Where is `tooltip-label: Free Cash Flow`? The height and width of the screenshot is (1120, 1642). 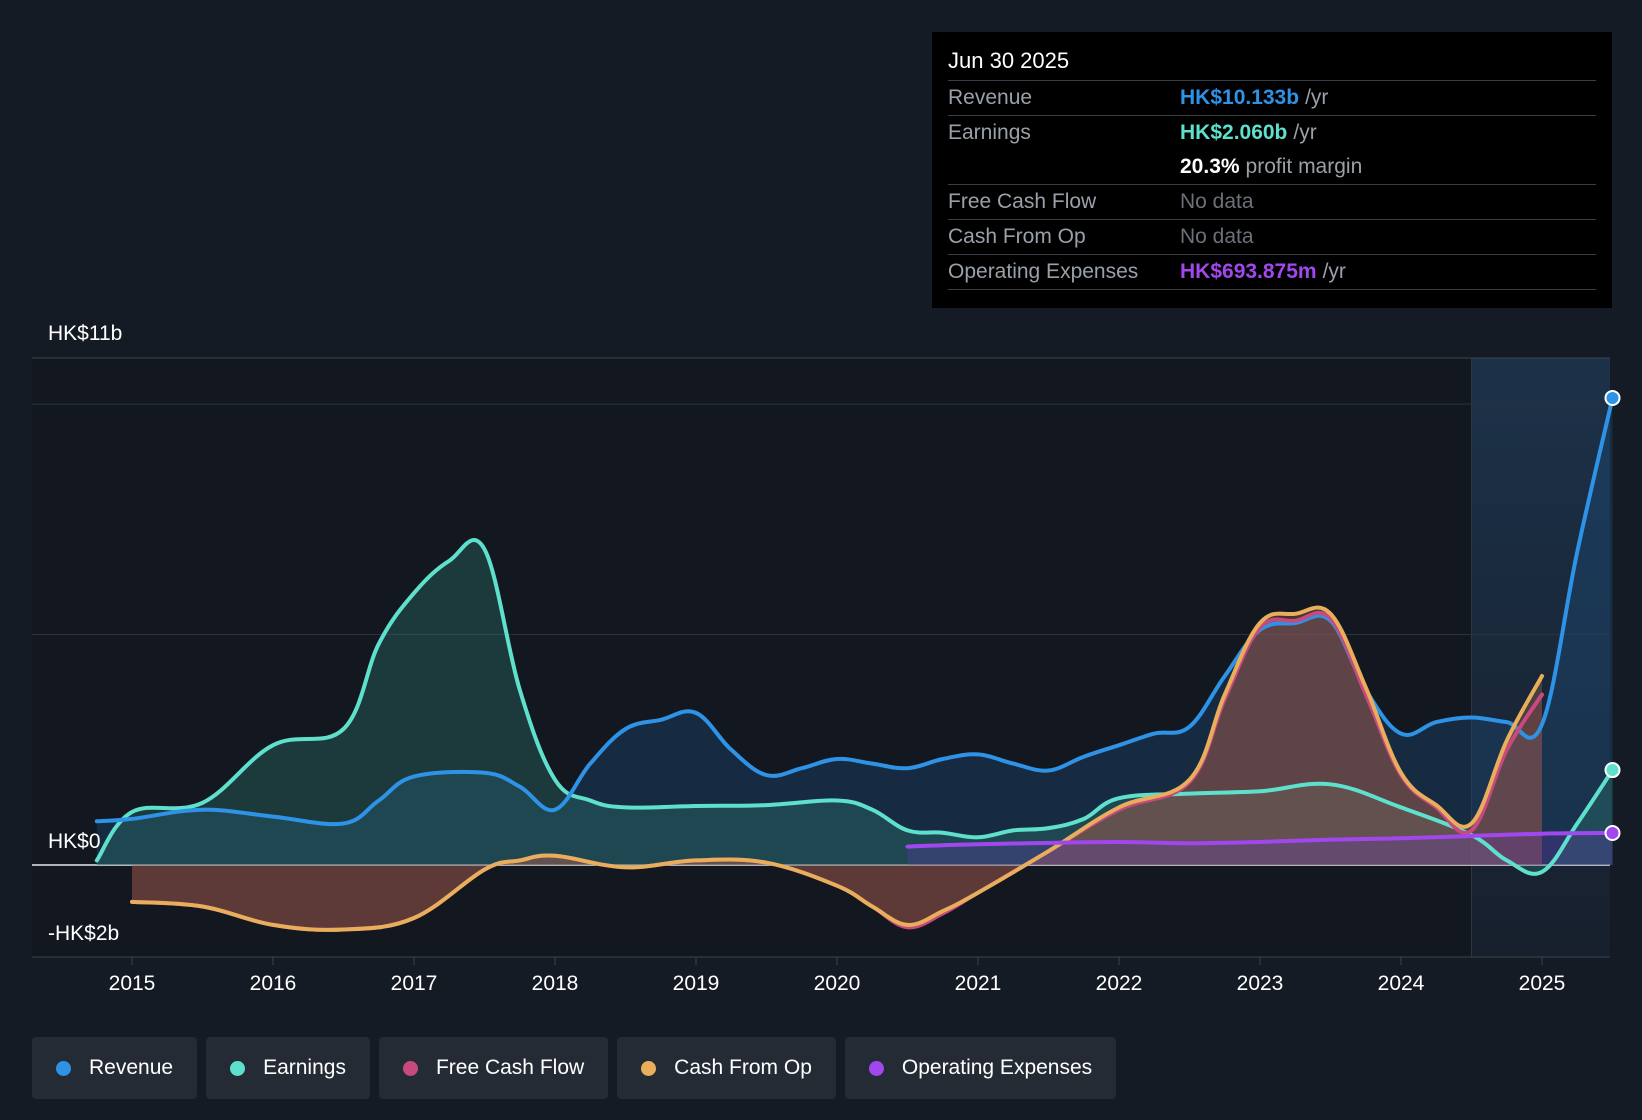
tooltip-label: Free Cash Flow is located at coordinates (1022, 201).